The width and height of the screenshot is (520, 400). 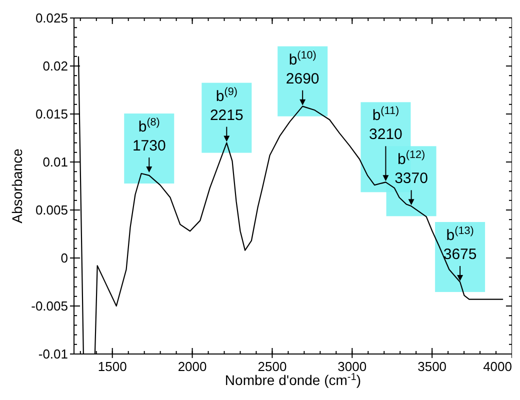 I want to click on x-tick-label: 3000, so click(x=352, y=366).